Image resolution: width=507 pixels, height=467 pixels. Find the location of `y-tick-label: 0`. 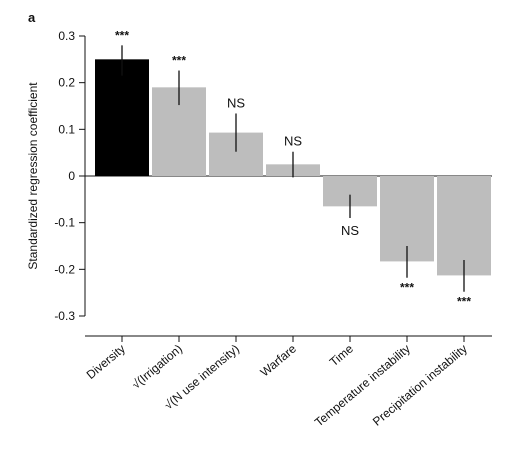

y-tick-label: 0 is located at coordinates (71, 176).